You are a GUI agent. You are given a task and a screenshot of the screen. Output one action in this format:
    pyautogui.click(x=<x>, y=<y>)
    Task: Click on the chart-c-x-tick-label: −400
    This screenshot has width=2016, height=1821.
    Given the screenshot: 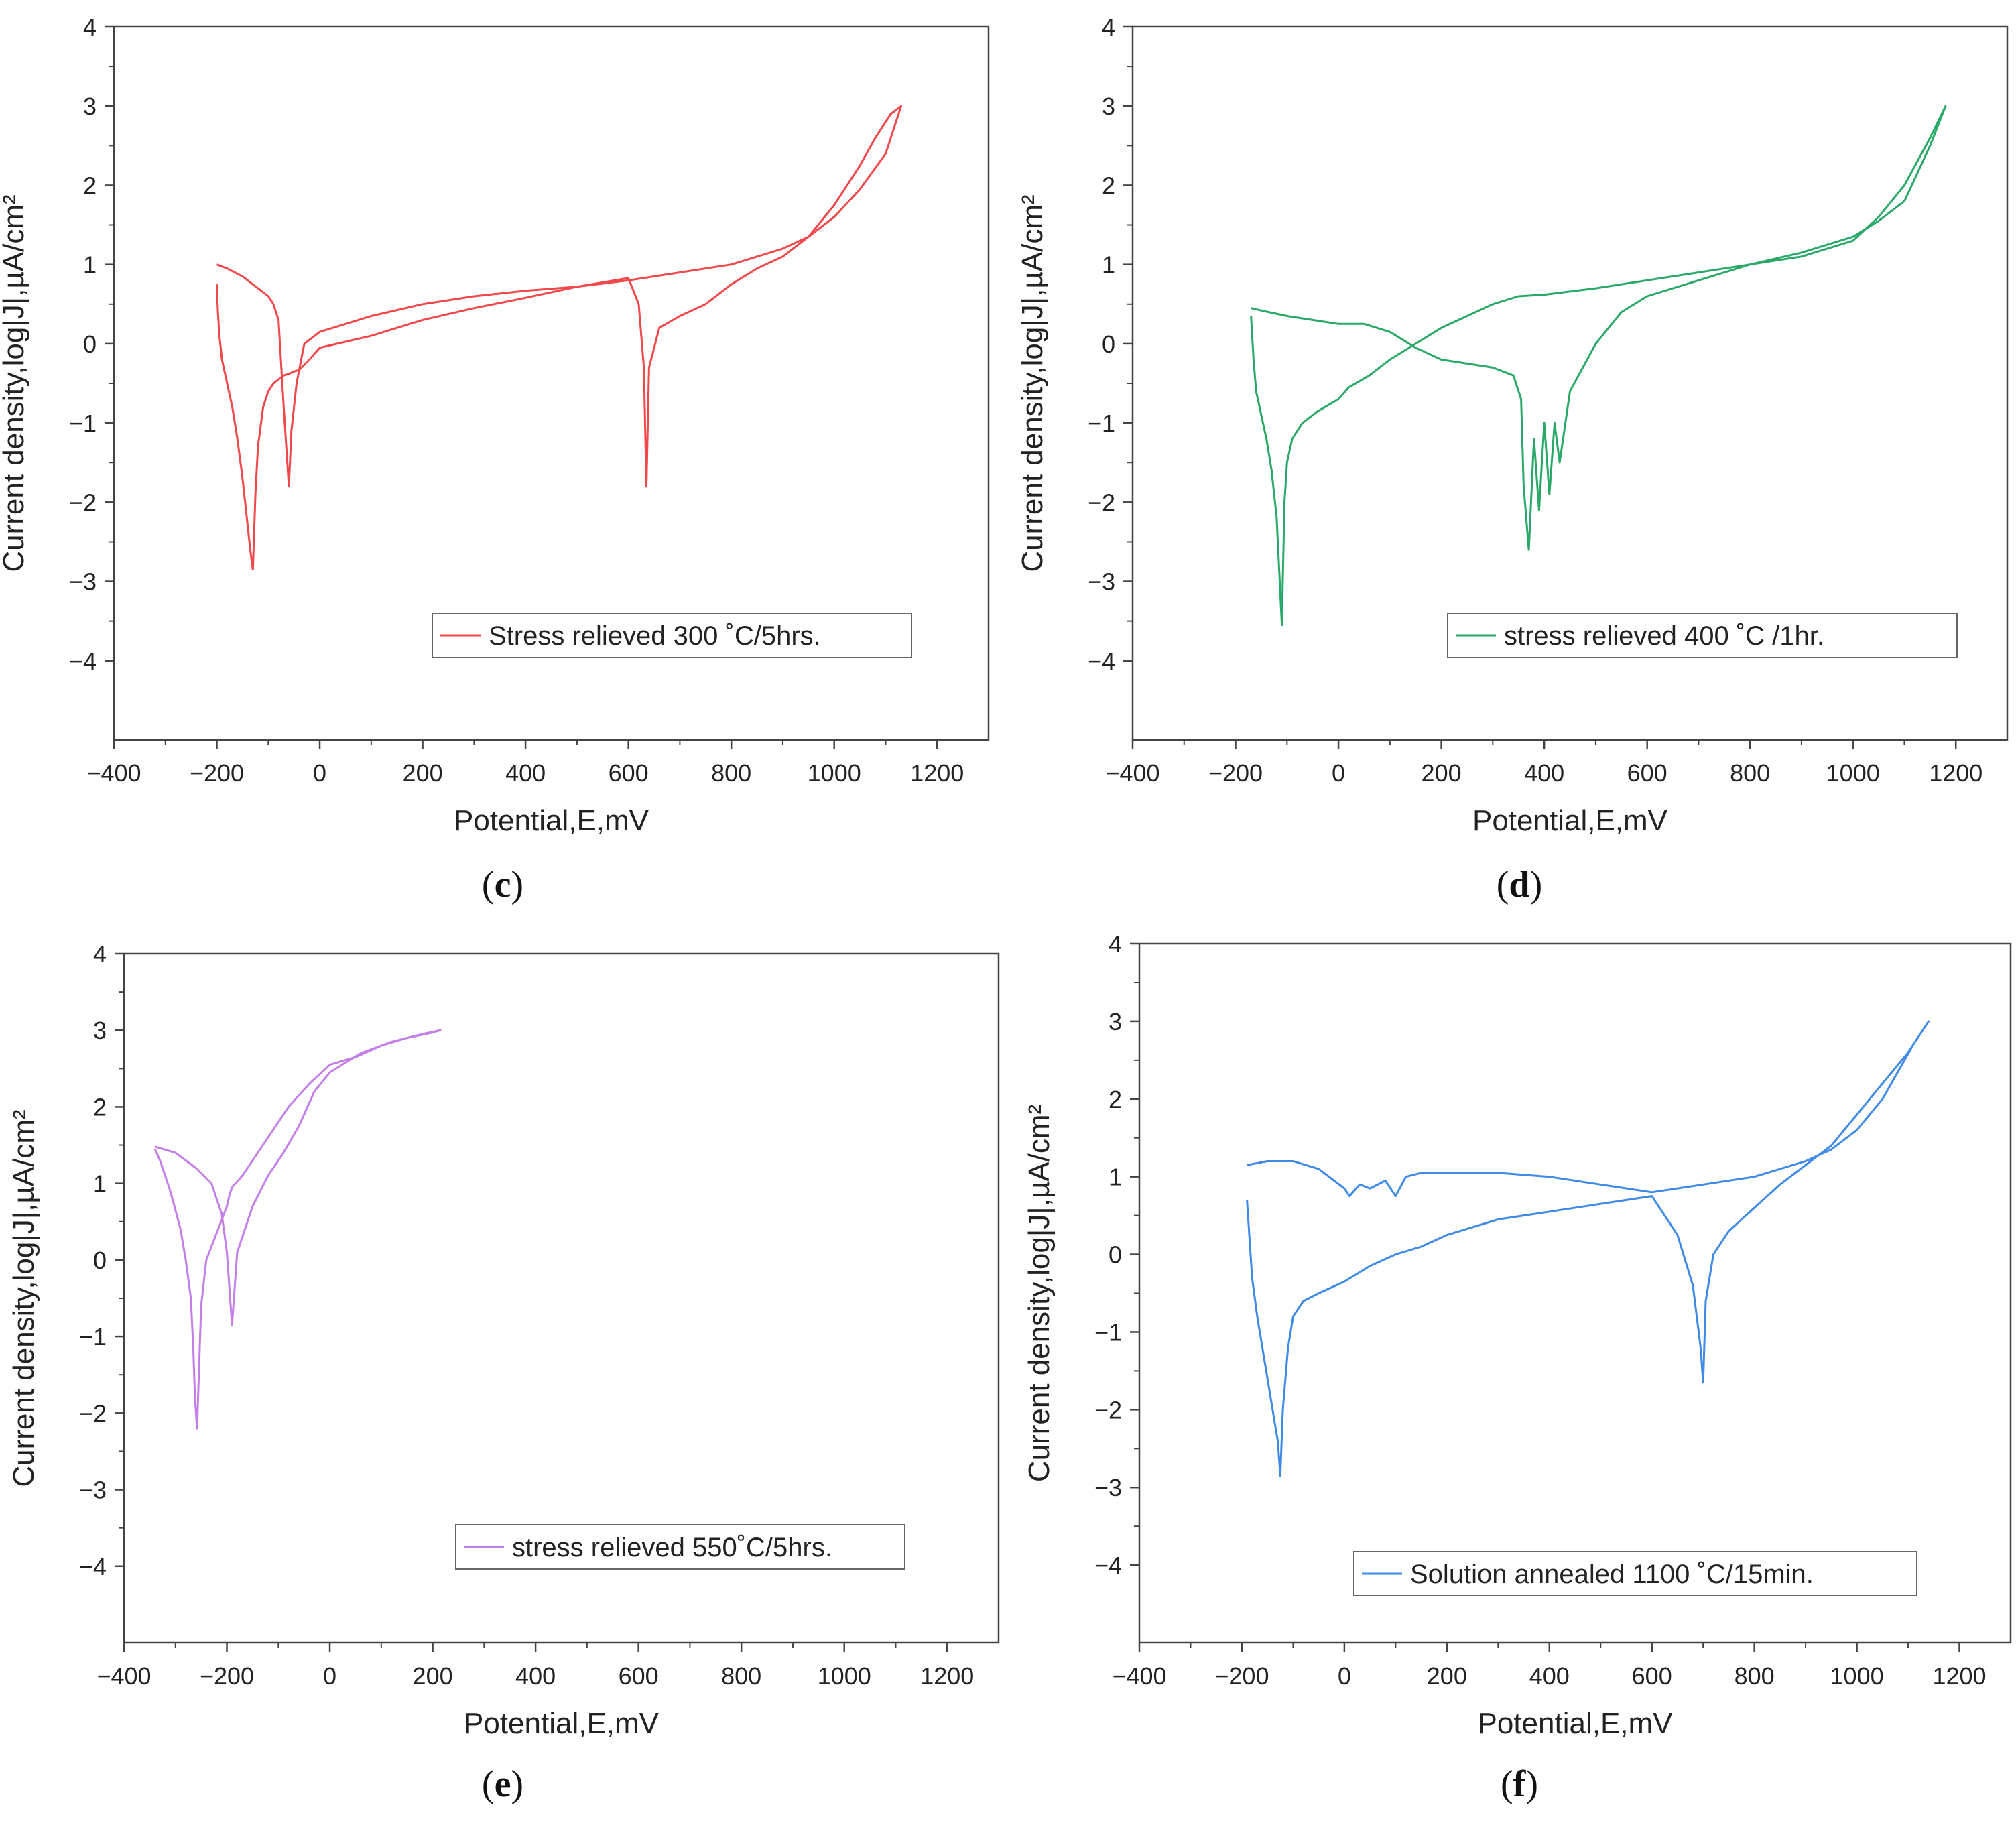 What is the action you would take?
    pyautogui.click(x=114, y=773)
    